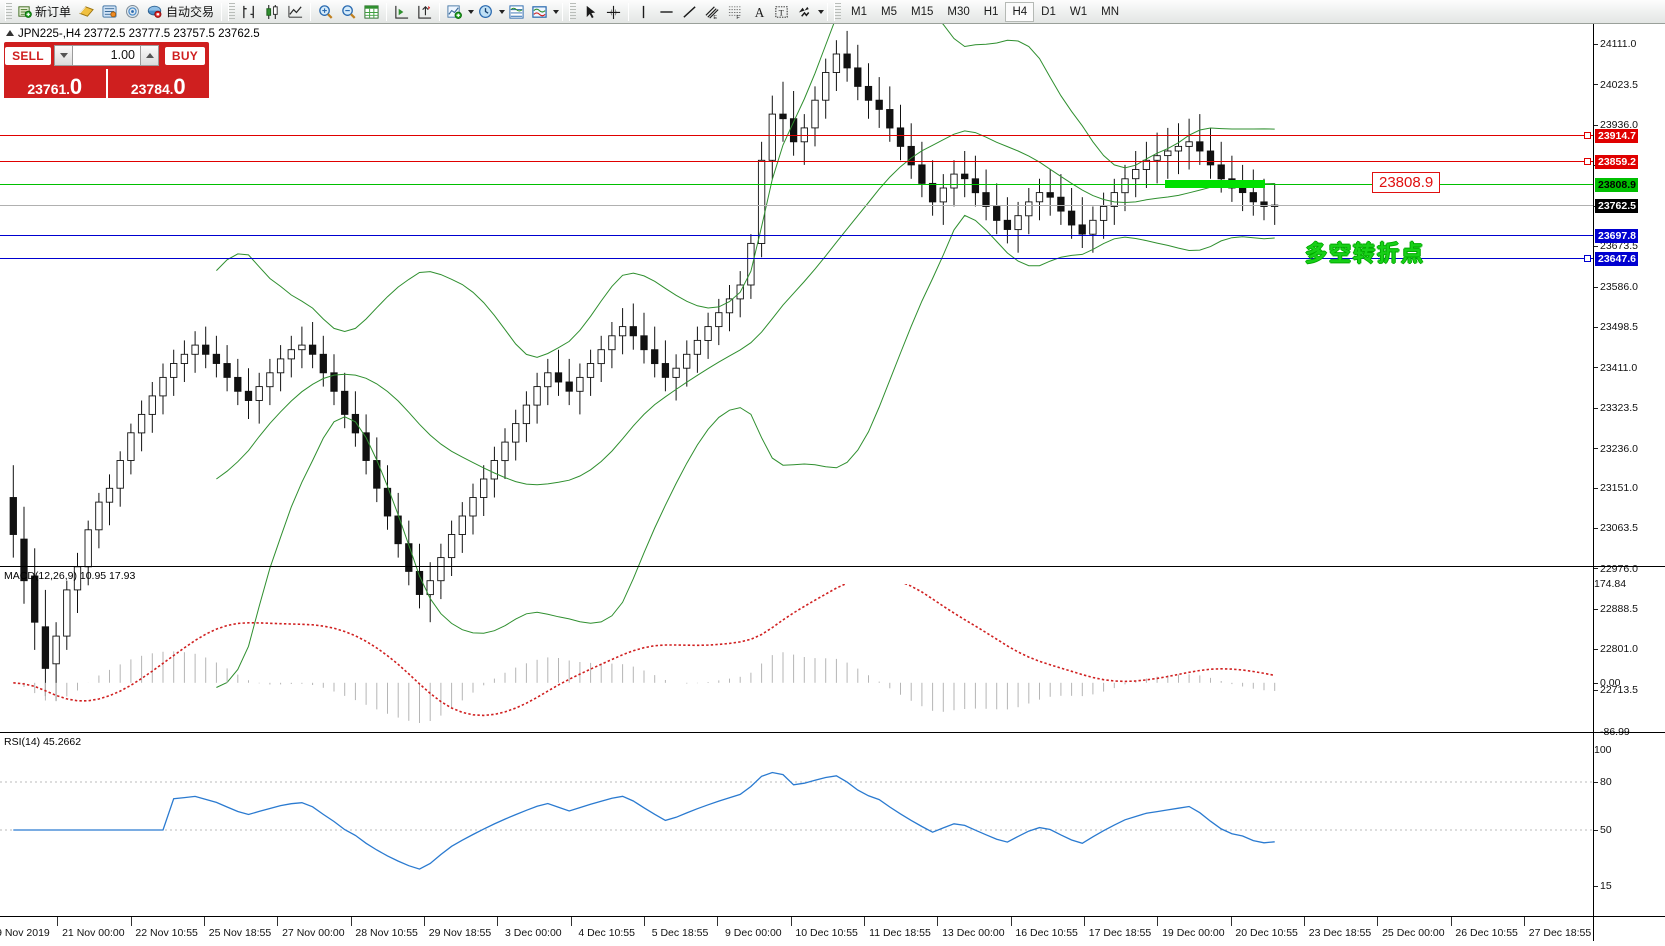 The height and width of the screenshot is (946, 1665). I want to click on auto-scroll-icon, so click(424, 12).